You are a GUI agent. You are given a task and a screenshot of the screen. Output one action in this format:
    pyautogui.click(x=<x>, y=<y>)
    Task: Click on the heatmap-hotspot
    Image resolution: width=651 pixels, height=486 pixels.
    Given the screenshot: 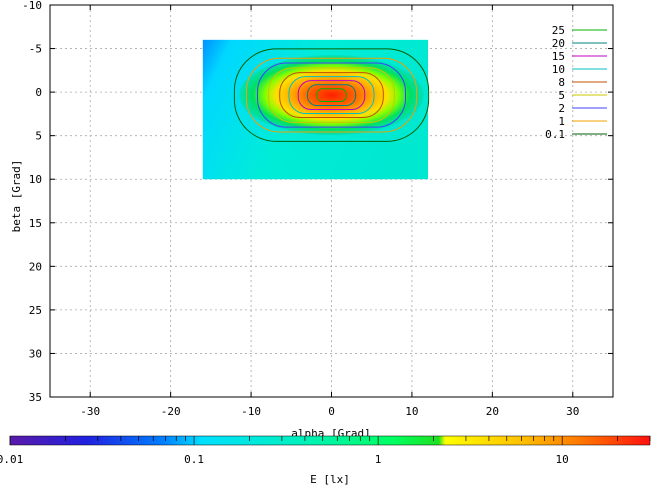 What is the action you would take?
    pyautogui.click(x=331, y=95)
    